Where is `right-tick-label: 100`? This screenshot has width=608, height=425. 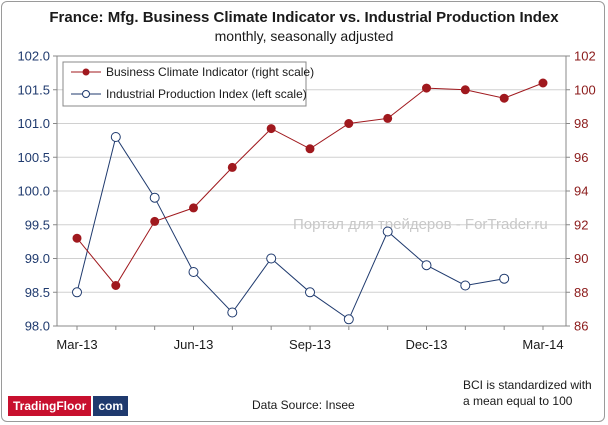
right-tick-label: 100 is located at coordinates (585, 89).